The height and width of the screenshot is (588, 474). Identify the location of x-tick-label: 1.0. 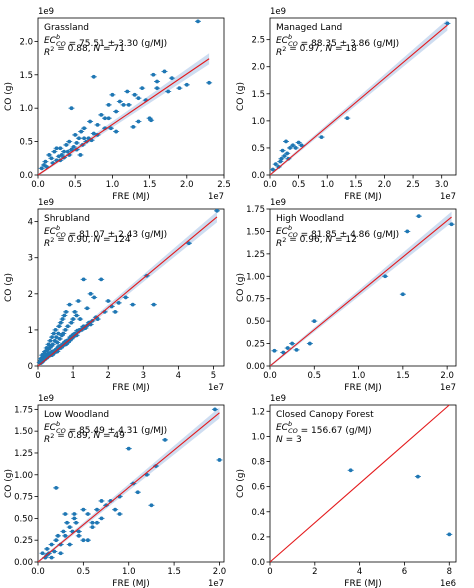
(113, 185).